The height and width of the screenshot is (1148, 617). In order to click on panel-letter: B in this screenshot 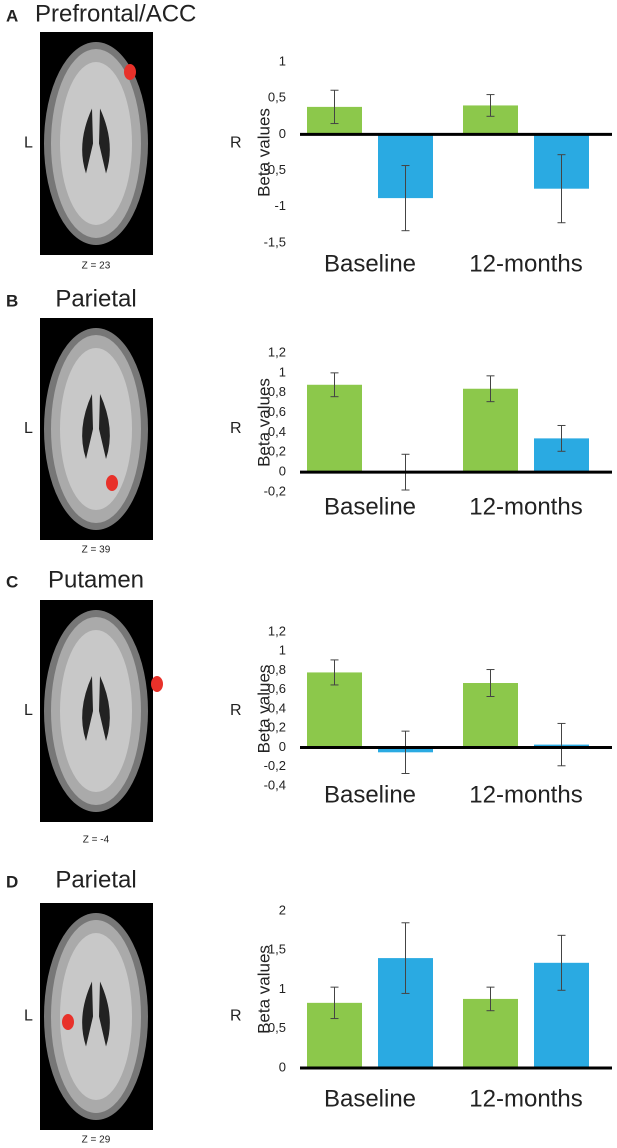, I will do `click(12, 300)`.